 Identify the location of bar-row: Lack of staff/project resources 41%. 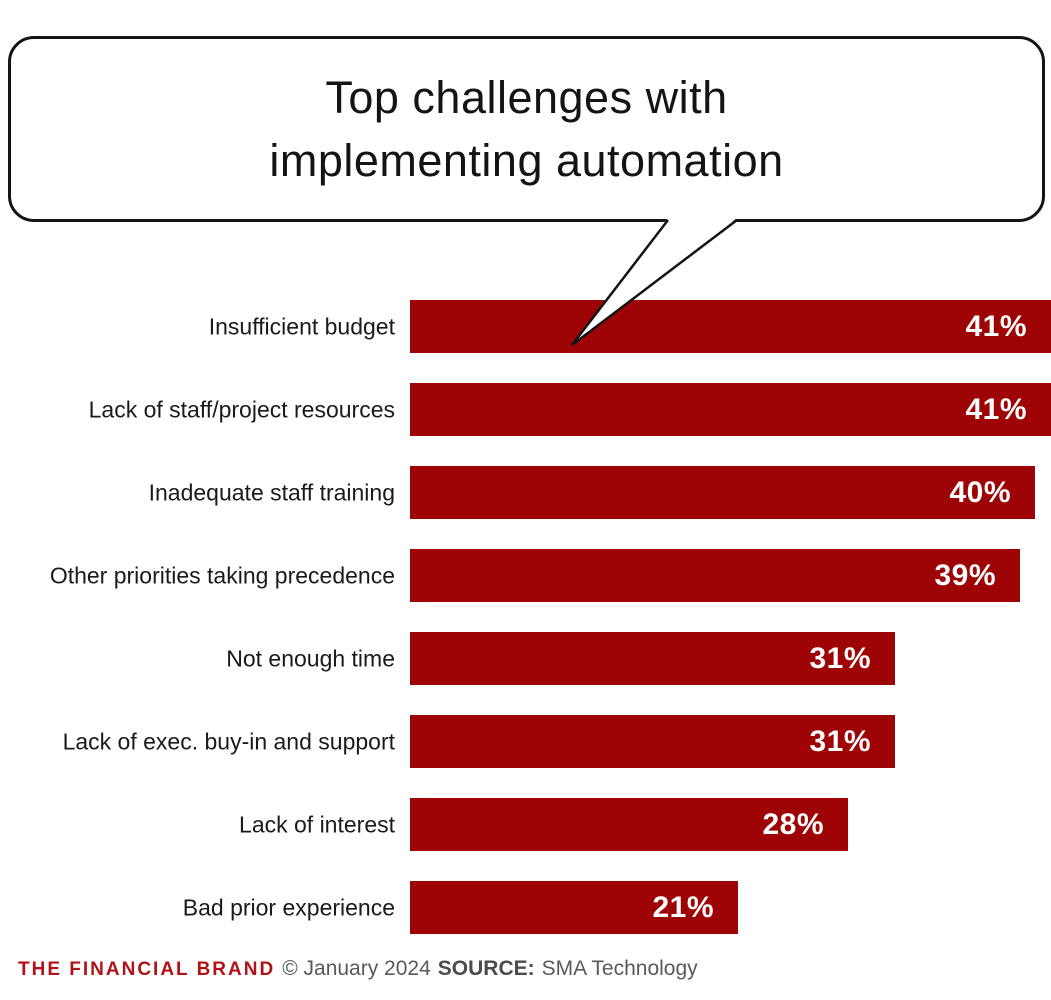
(525, 409).